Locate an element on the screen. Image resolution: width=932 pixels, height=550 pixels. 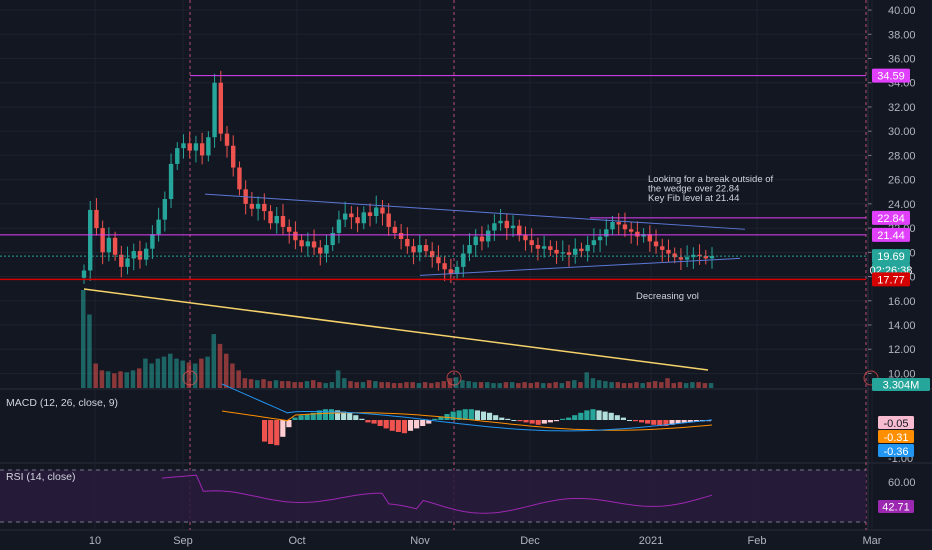
macd-title-label: MACD (12, 26, close, 9) is located at coordinates (62, 403).